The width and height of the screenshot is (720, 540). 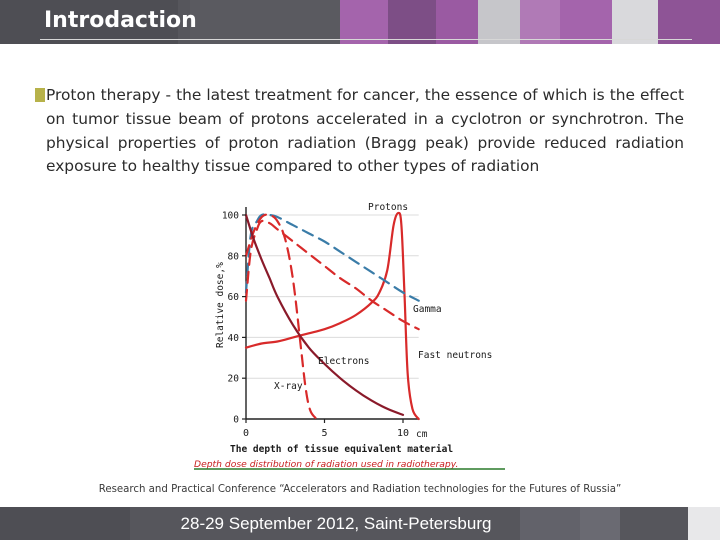 What do you see at coordinates (422, 434) in the screenshot?
I see `x-unit-label: cm` at bounding box center [422, 434].